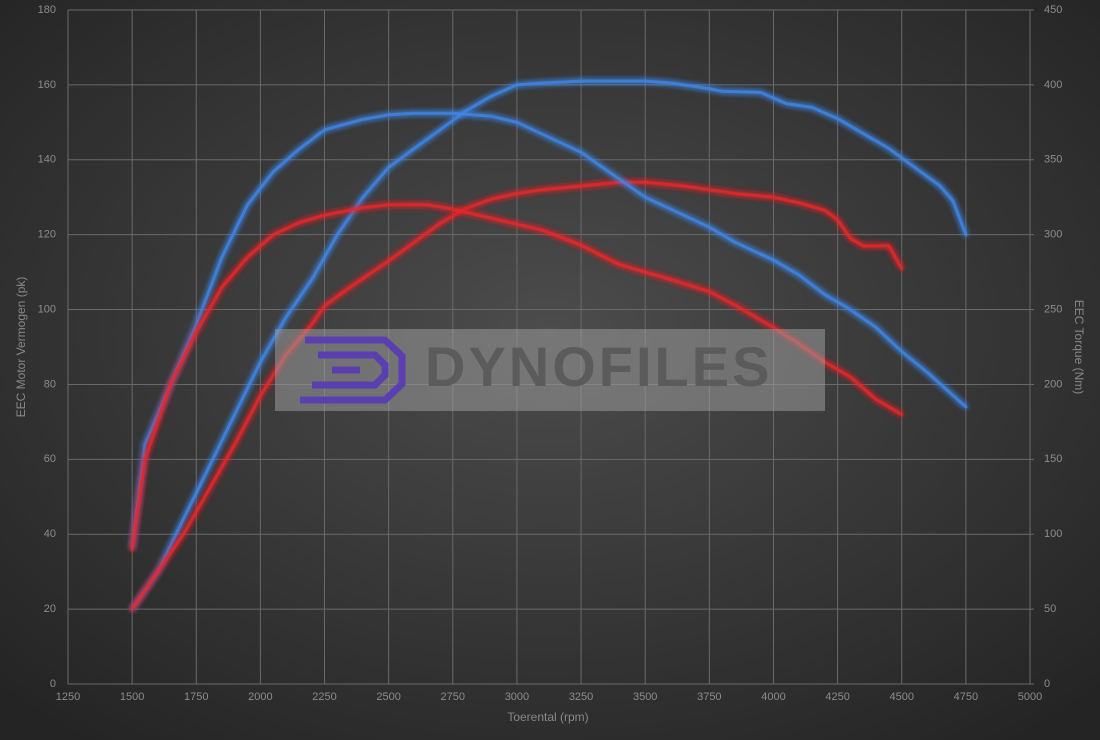  Describe the element at coordinates (196, 697) in the screenshot. I see `x-tick-label: 1750` at that location.